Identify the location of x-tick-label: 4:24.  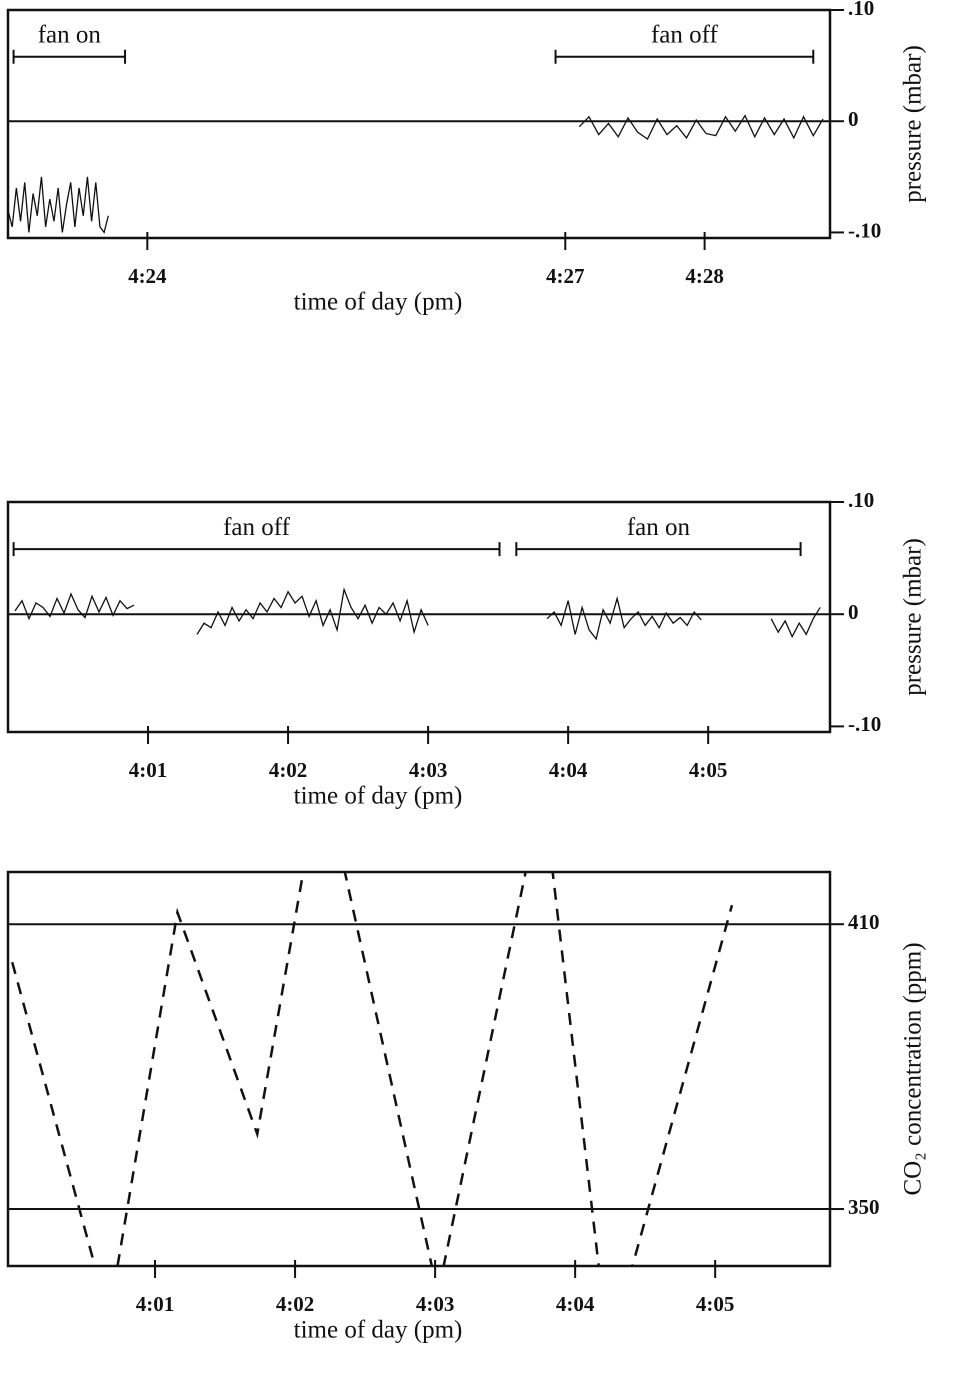
(147, 276).